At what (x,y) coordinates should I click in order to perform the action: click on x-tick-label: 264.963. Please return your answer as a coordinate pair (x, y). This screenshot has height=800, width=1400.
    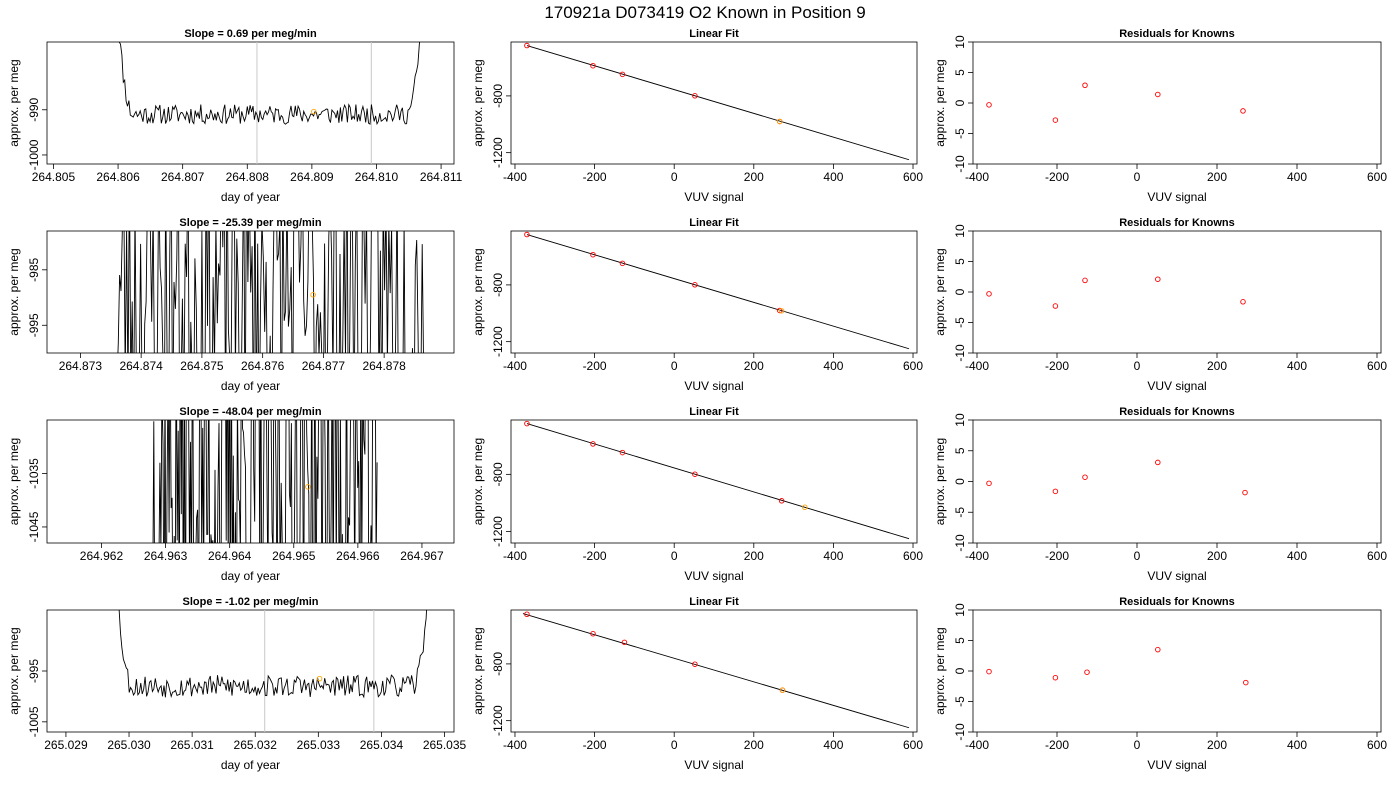
    Looking at the image, I should click on (166, 556).